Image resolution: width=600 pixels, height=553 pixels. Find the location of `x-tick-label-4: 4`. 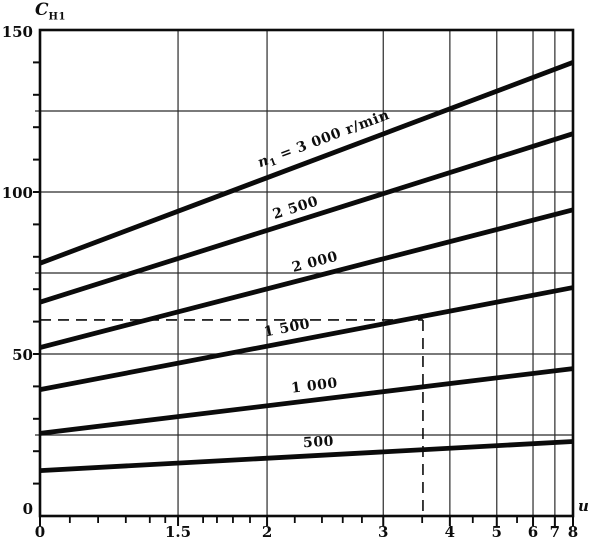

x-tick-label-4: 4 is located at coordinates (450, 532).